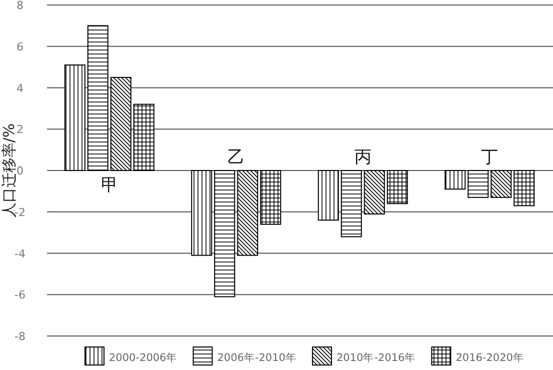 Image resolution: width=553 pixels, height=370 pixels. Describe the element at coordinates (236, 158) in the screenshot. I see `x-tick-label: 乙` at that location.